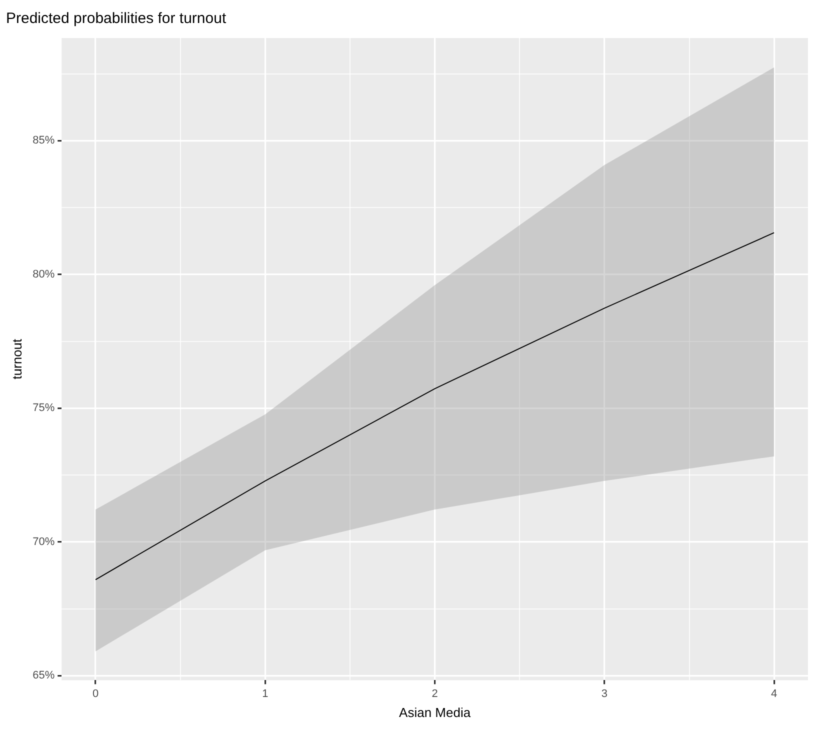 This screenshot has height=729, width=816. I want to click on x-tick-label: 0, so click(95, 694).